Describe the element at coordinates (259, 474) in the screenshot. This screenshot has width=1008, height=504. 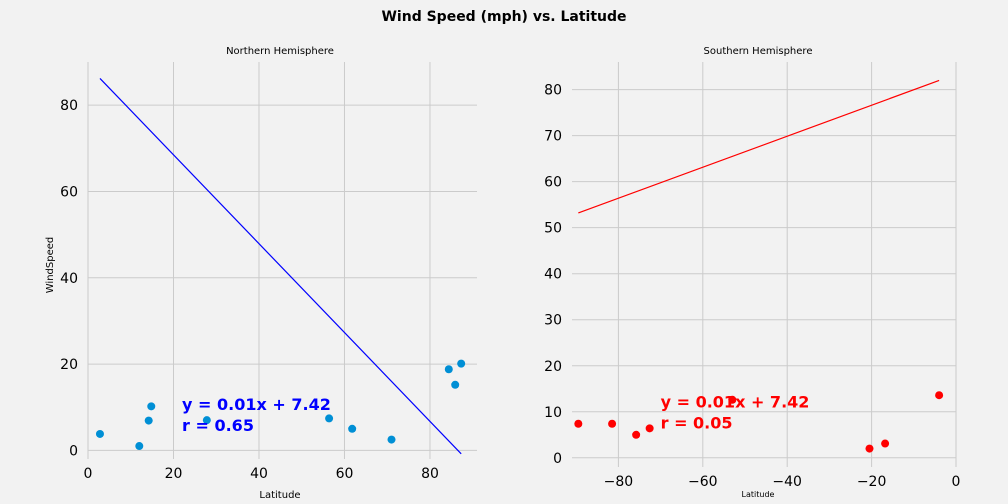
I see `x-tick-label: 40` at that location.